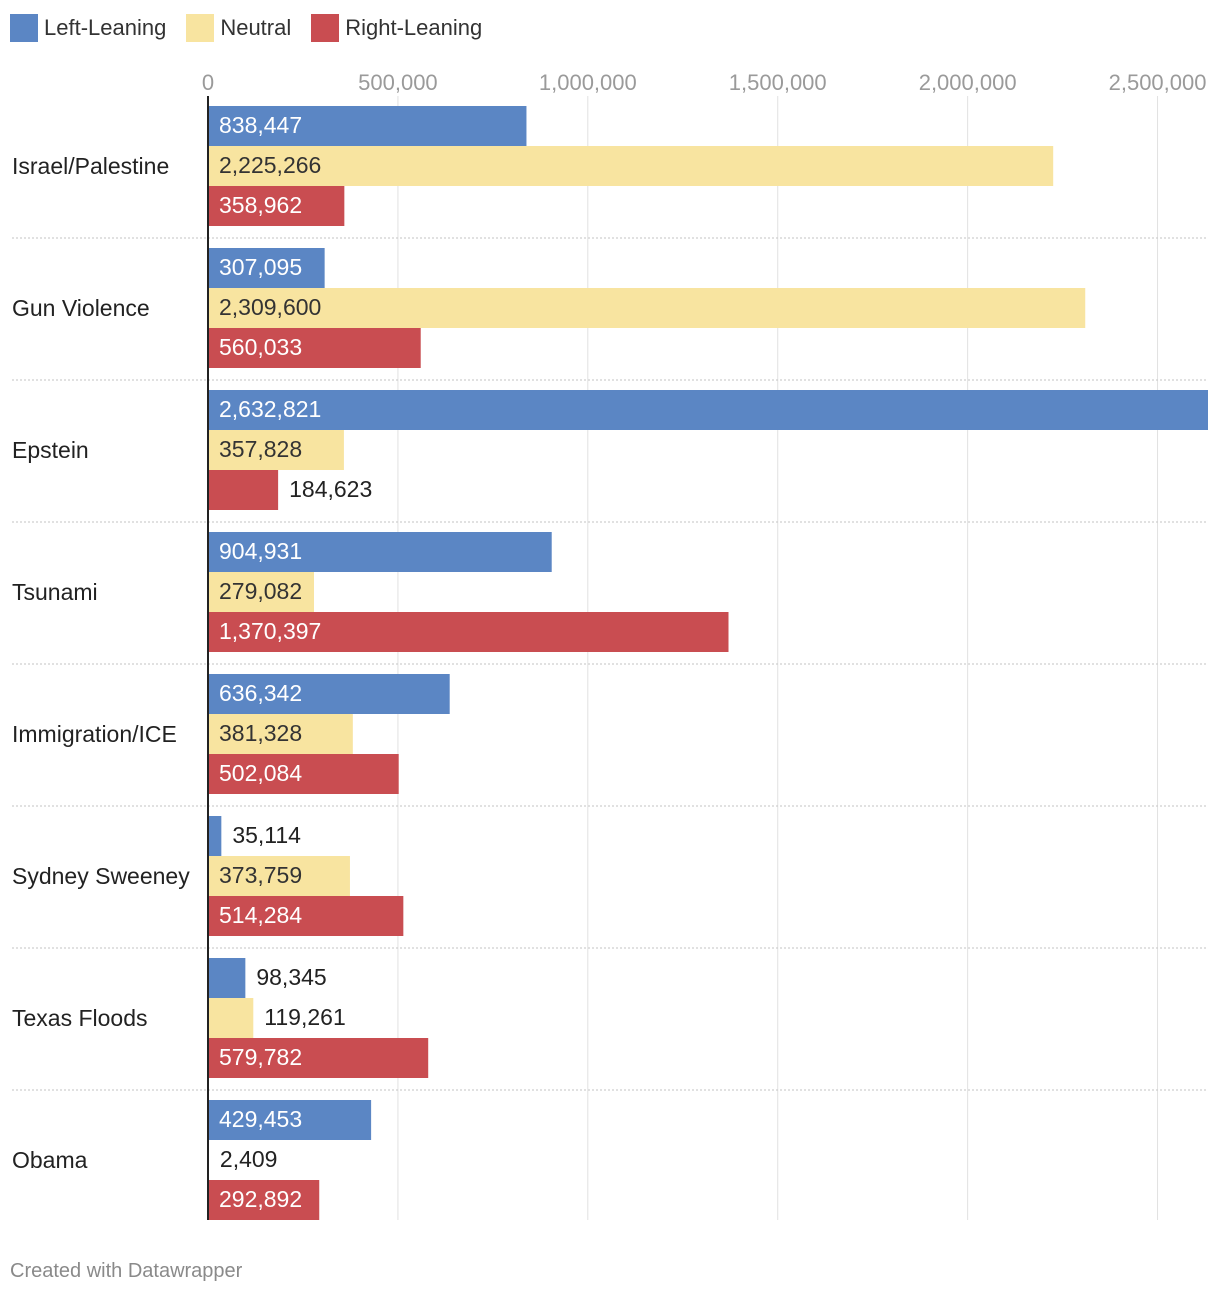 This screenshot has width=1220, height=1296. What do you see at coordinates (270, 307) in the screenshot?
I see `data-label-neutral-gun-violence: 2,309,600` at bounding box center [270, 307].